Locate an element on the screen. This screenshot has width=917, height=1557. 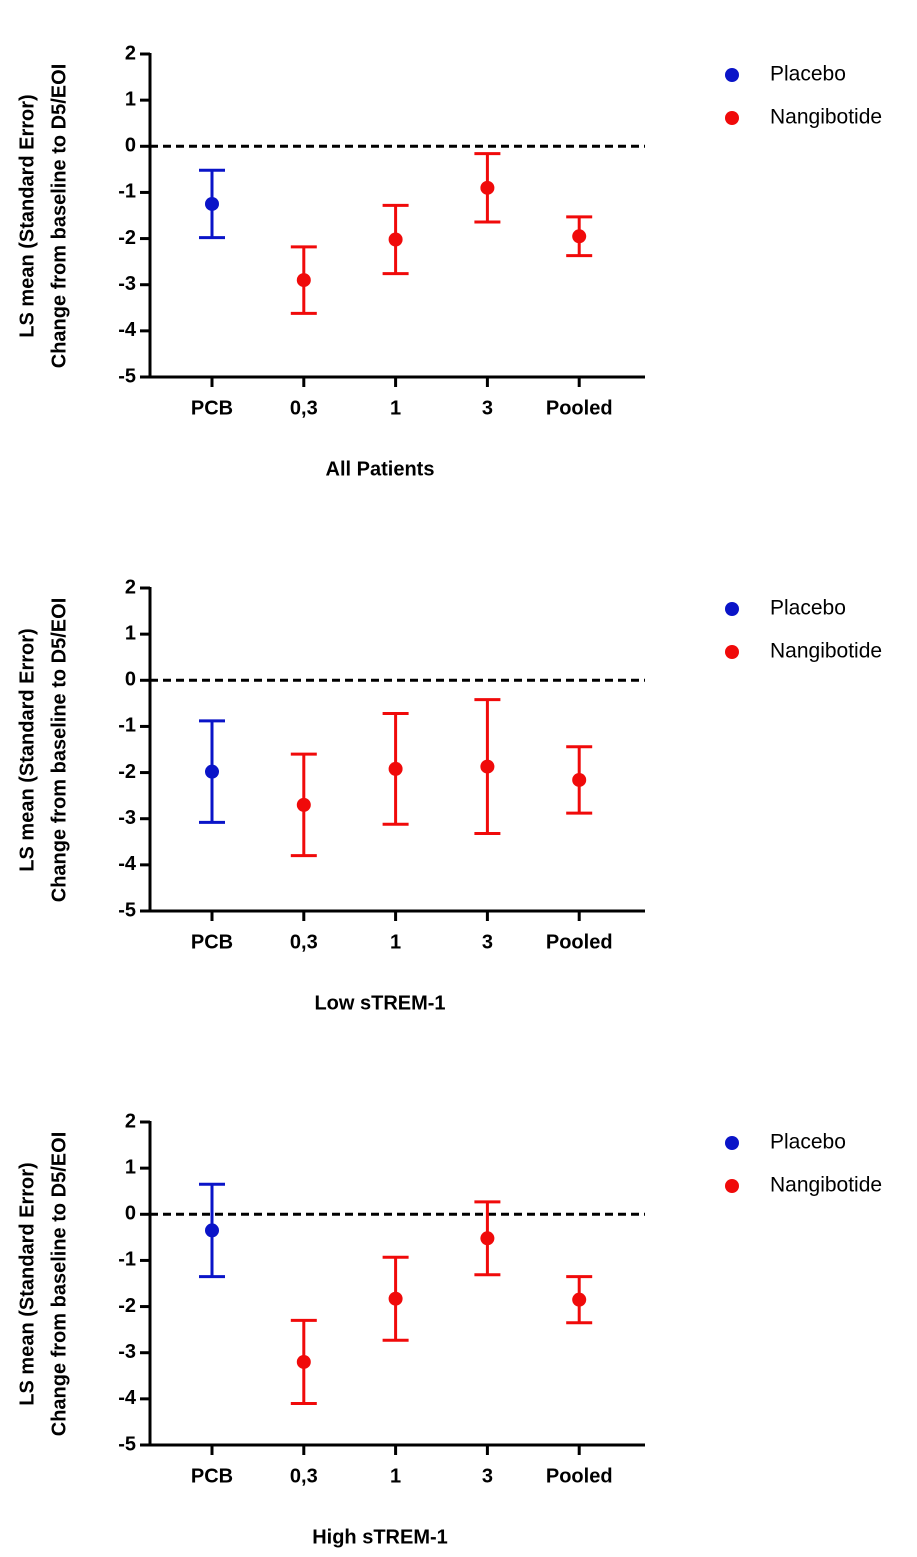
x-axis-label: All Patients is located at coordinates (380, 469).